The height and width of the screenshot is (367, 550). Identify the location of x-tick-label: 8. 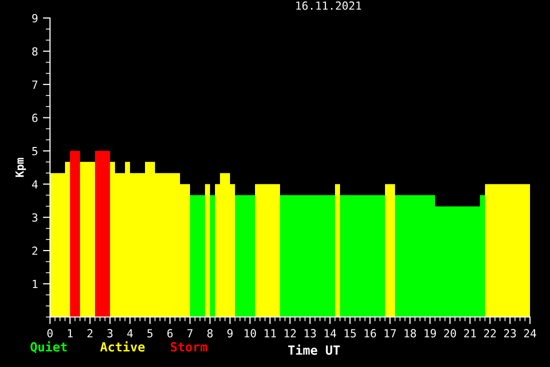
(210, 333).